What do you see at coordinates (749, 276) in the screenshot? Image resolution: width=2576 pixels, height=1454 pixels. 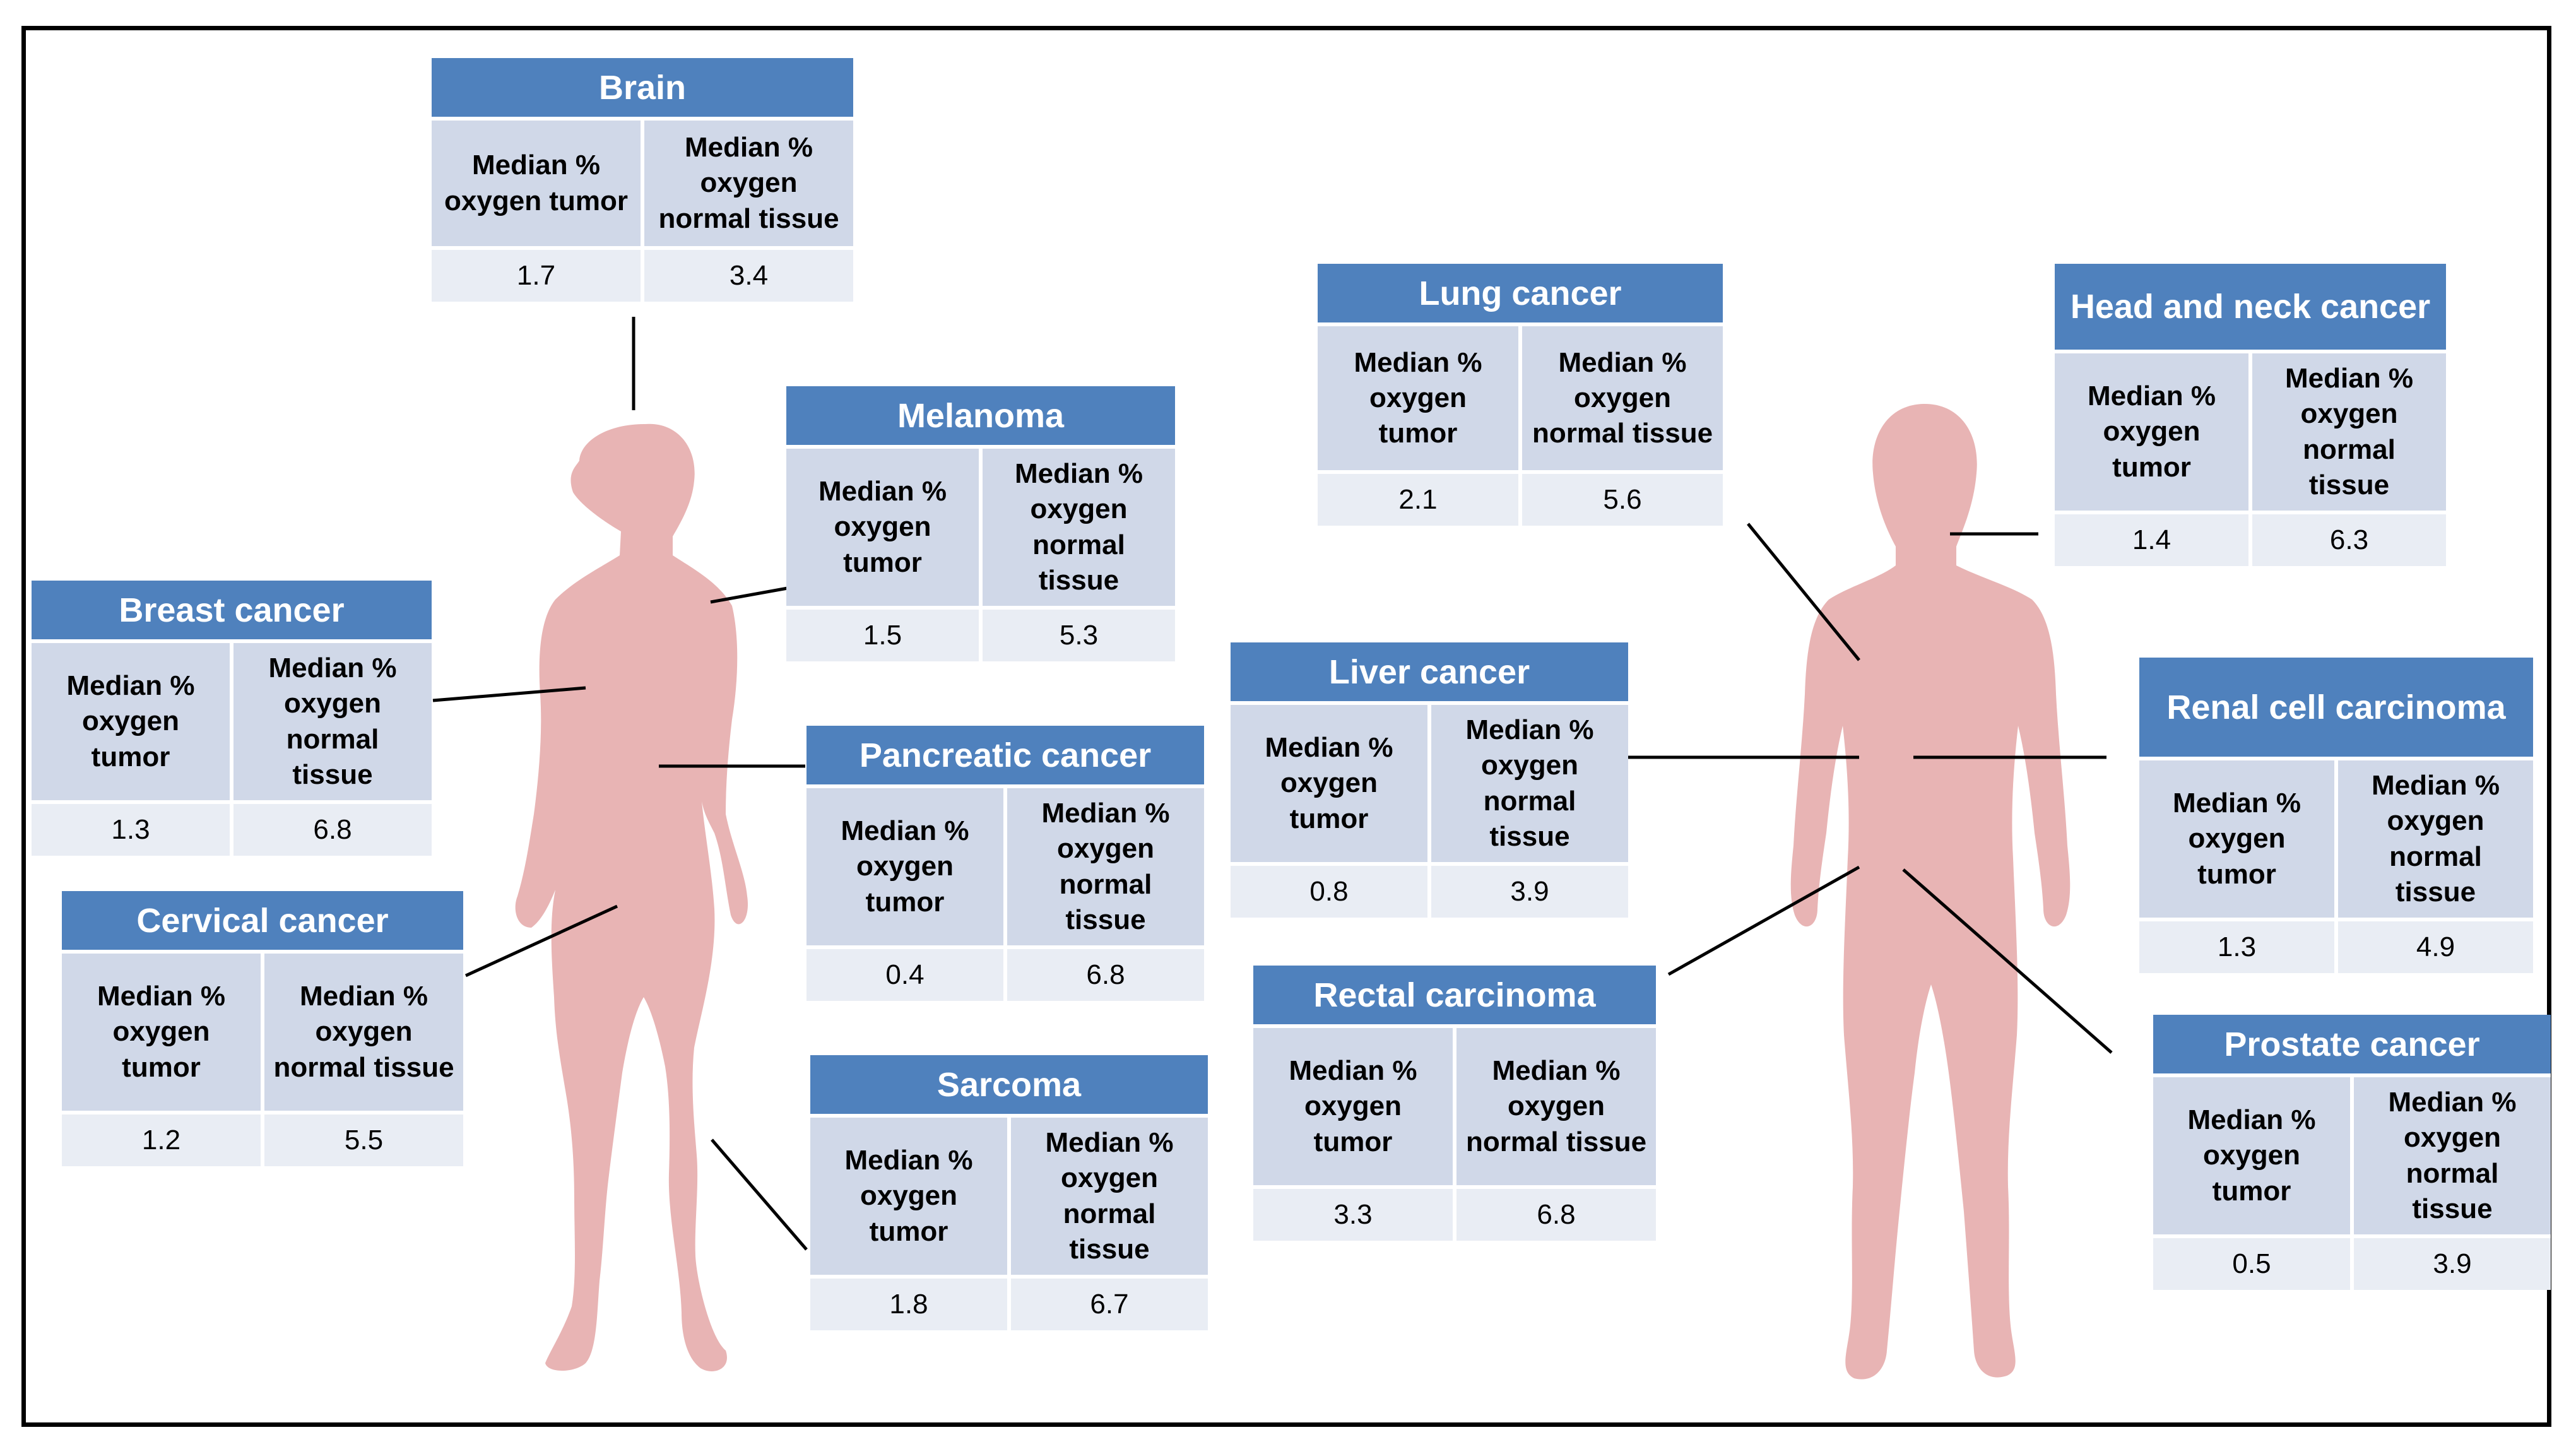 I see `normal-value: 3.4` at bounding box center [749, 276].